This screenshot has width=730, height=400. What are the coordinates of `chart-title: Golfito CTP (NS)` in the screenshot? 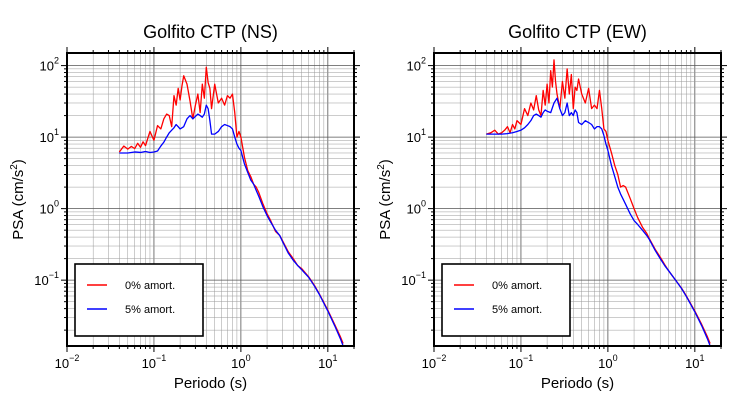 It's located at (210, 32).